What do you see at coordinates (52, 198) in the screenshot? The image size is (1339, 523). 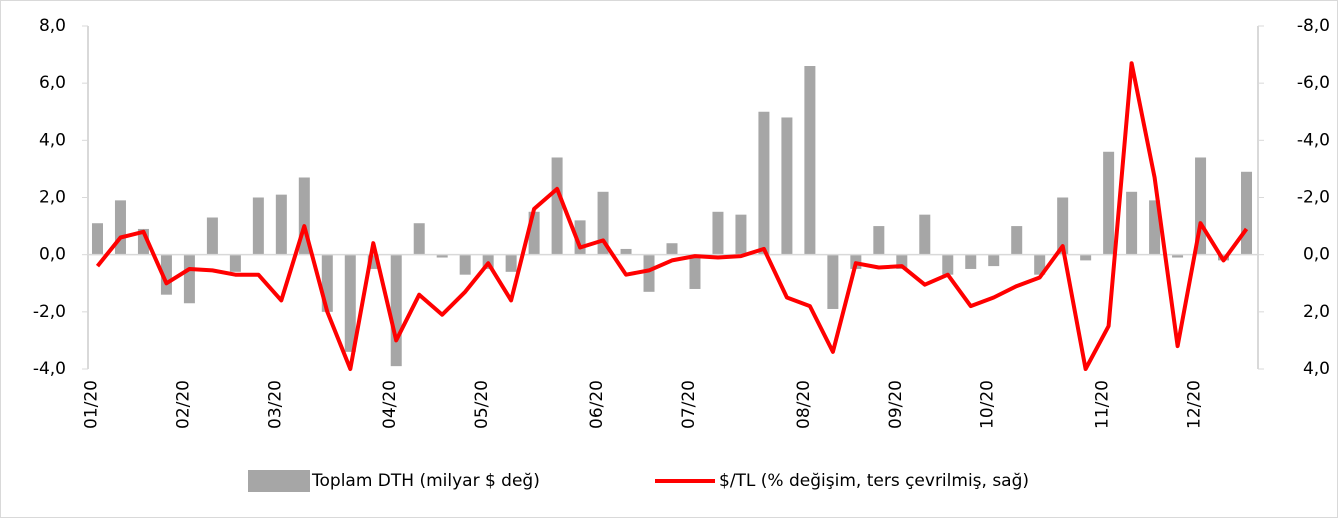 I see `y-tick-label: 2,0` at bounding box center [52, 198].